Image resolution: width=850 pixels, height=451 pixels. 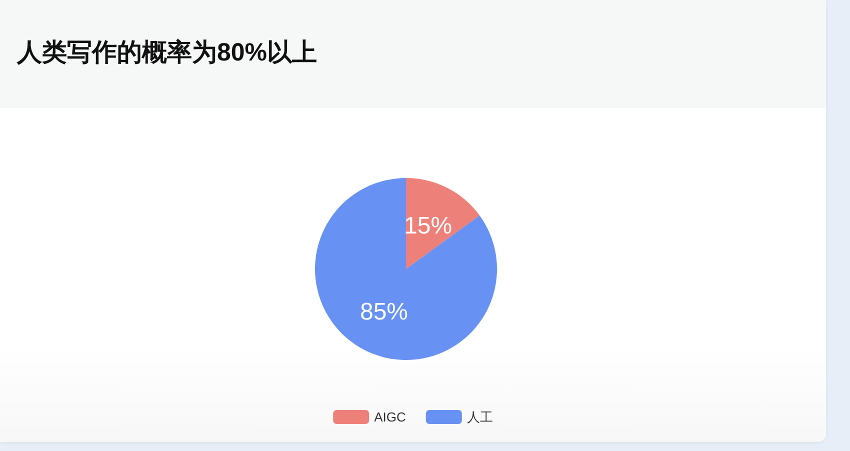 I want to click on data-label: 85%, so click(x=384, y=312).